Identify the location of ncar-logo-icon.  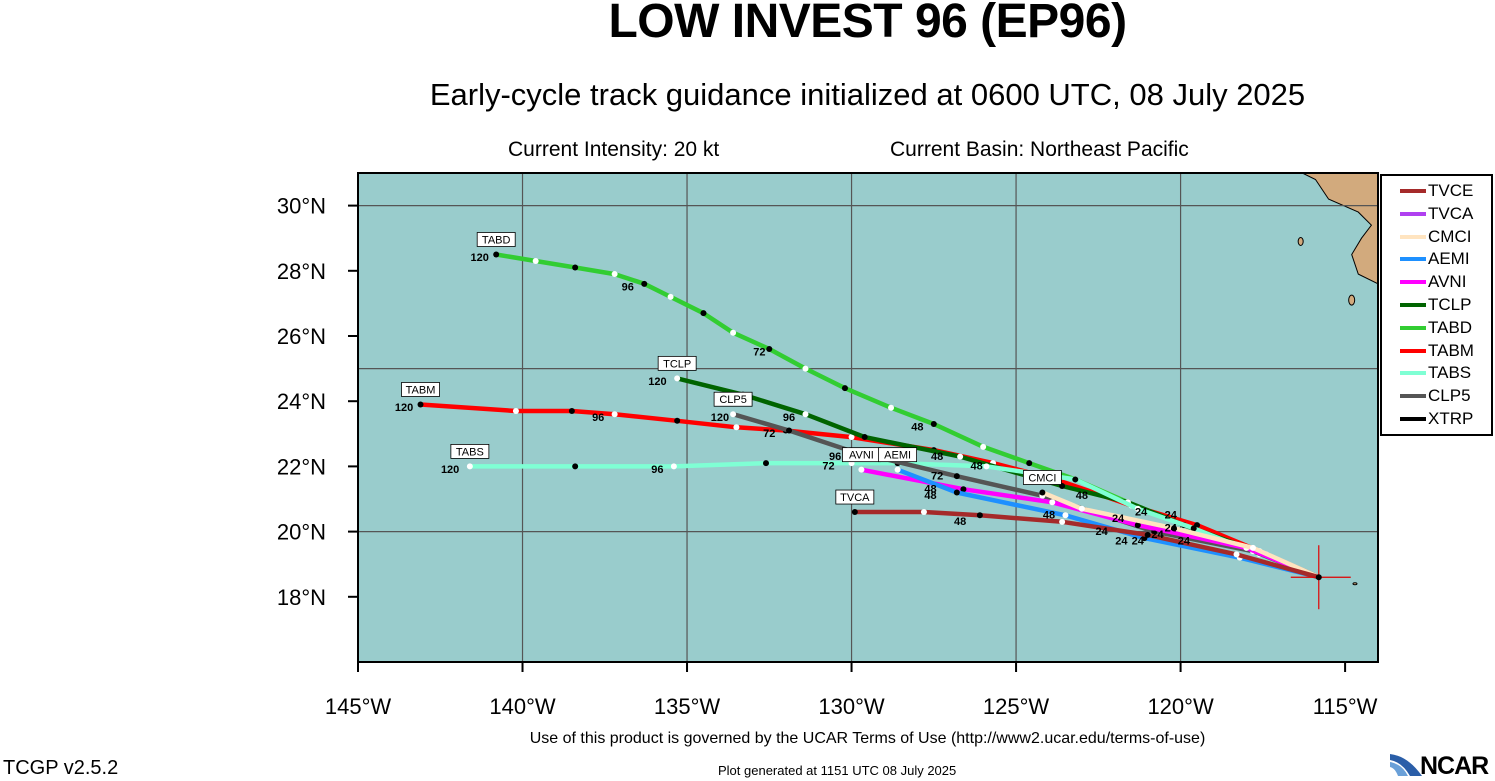
(1406, 765).